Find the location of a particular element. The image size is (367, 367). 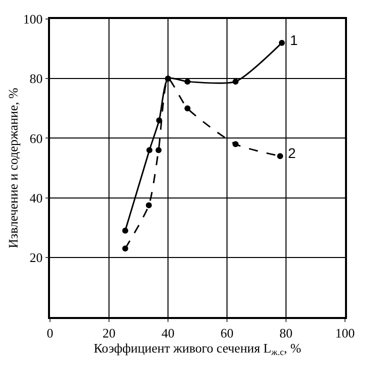

y-tick-label: 40 is located at coordinates (36, 198).